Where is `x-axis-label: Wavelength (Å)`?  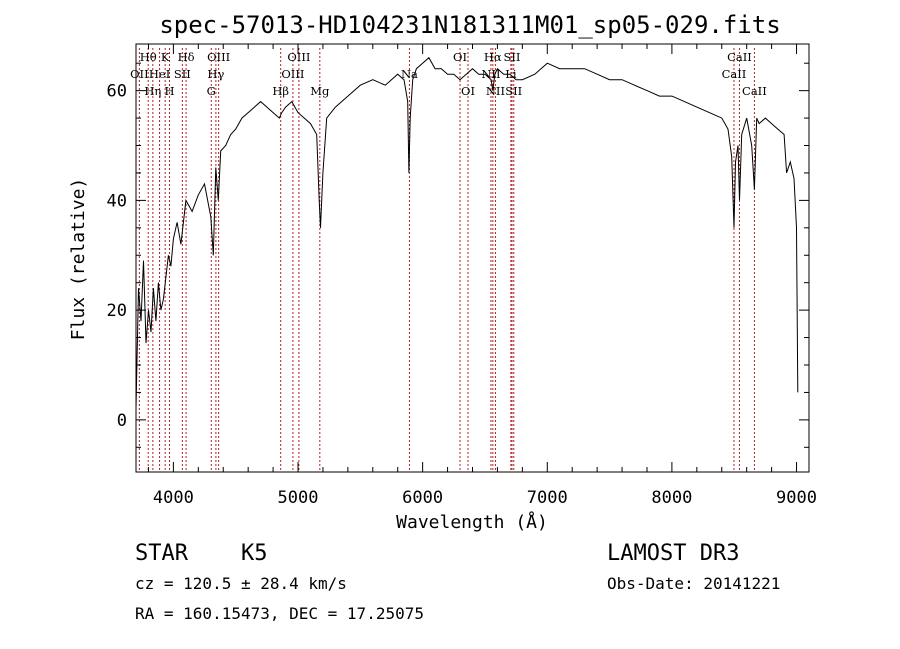
x-axis-label: Wavelength (Å) is located at coordinates (472, 522).